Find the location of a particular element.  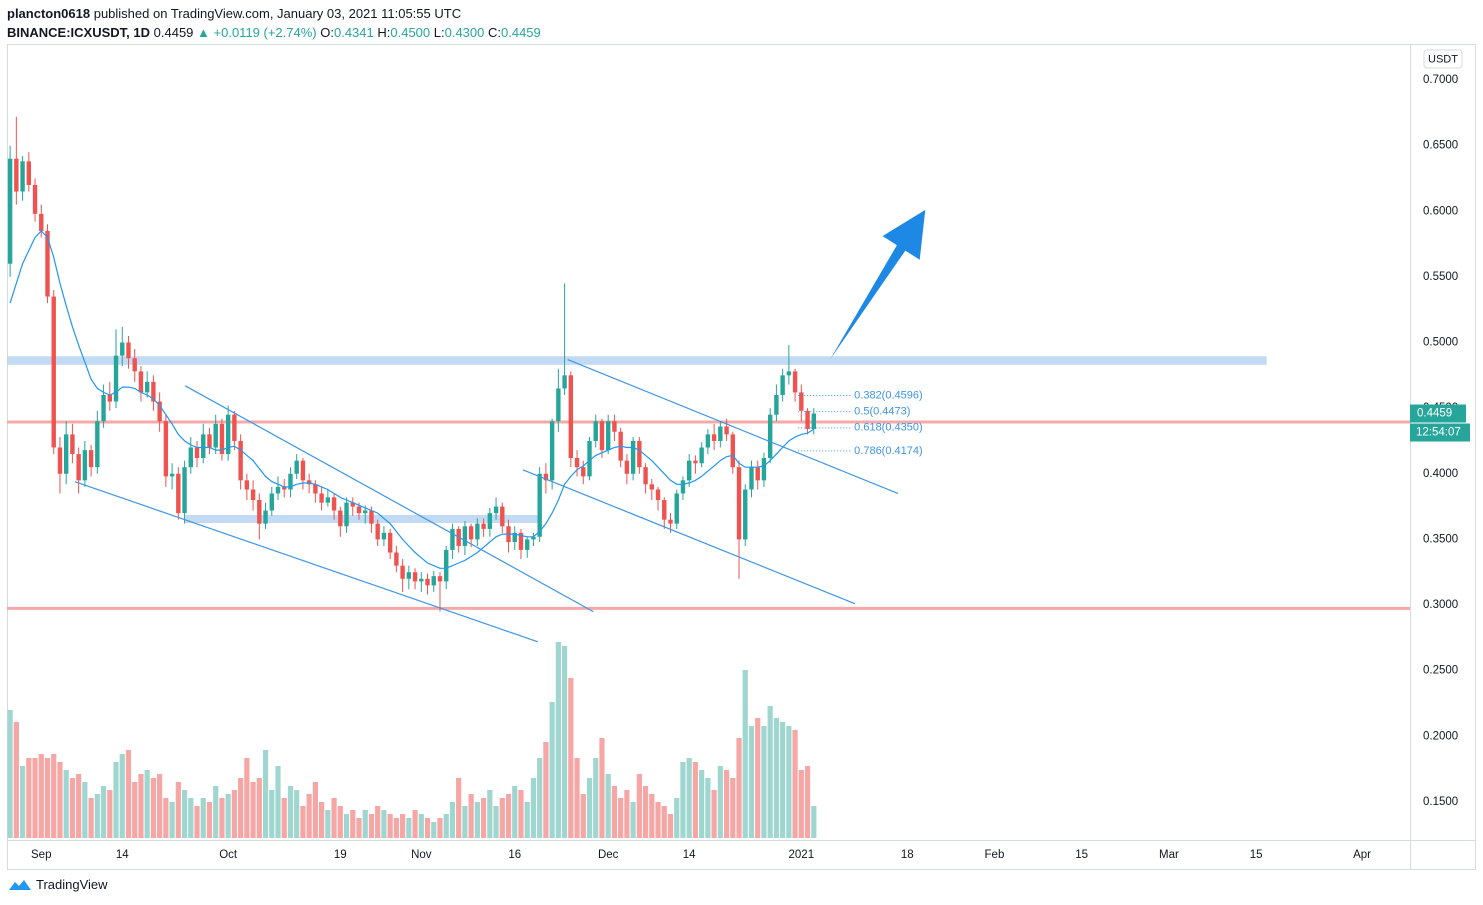

y-tick-label: 0.3500 is located at coordinates (1440, 539).